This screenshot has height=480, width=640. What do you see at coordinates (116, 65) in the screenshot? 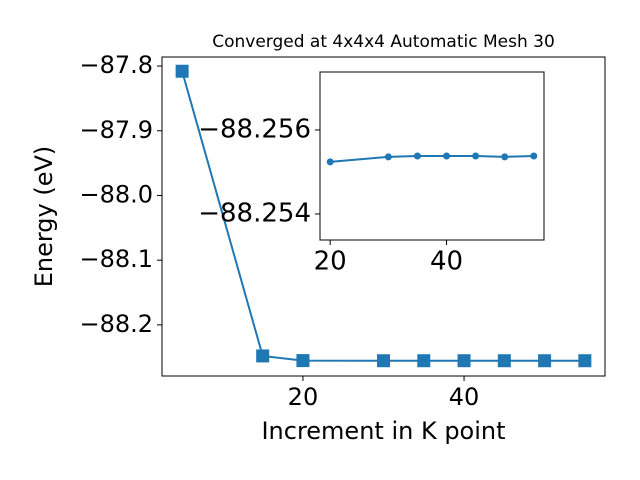
I see `y-tick-label: −87.8` at bounding box center [116, 65].